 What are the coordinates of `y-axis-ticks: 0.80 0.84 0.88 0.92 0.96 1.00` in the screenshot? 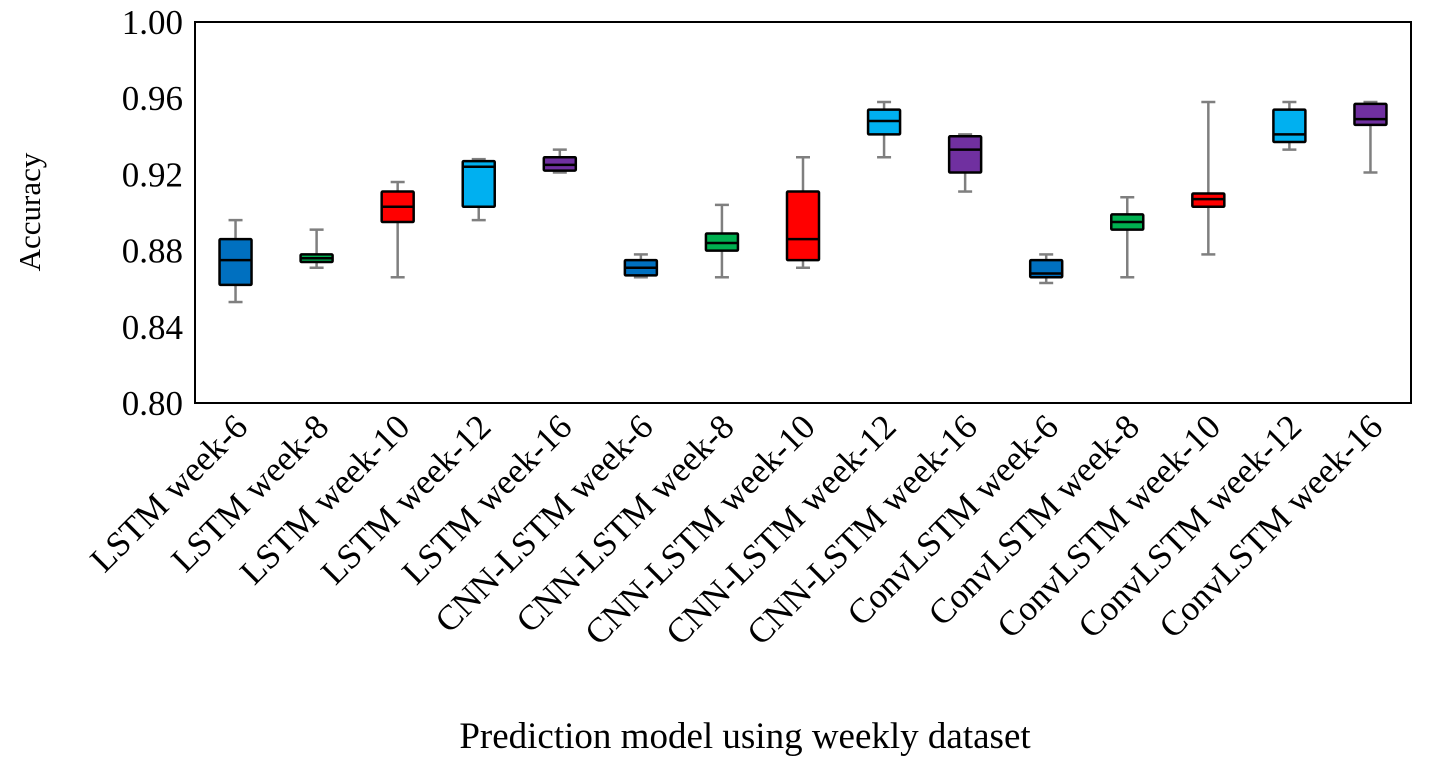 It's located at (152, 213).